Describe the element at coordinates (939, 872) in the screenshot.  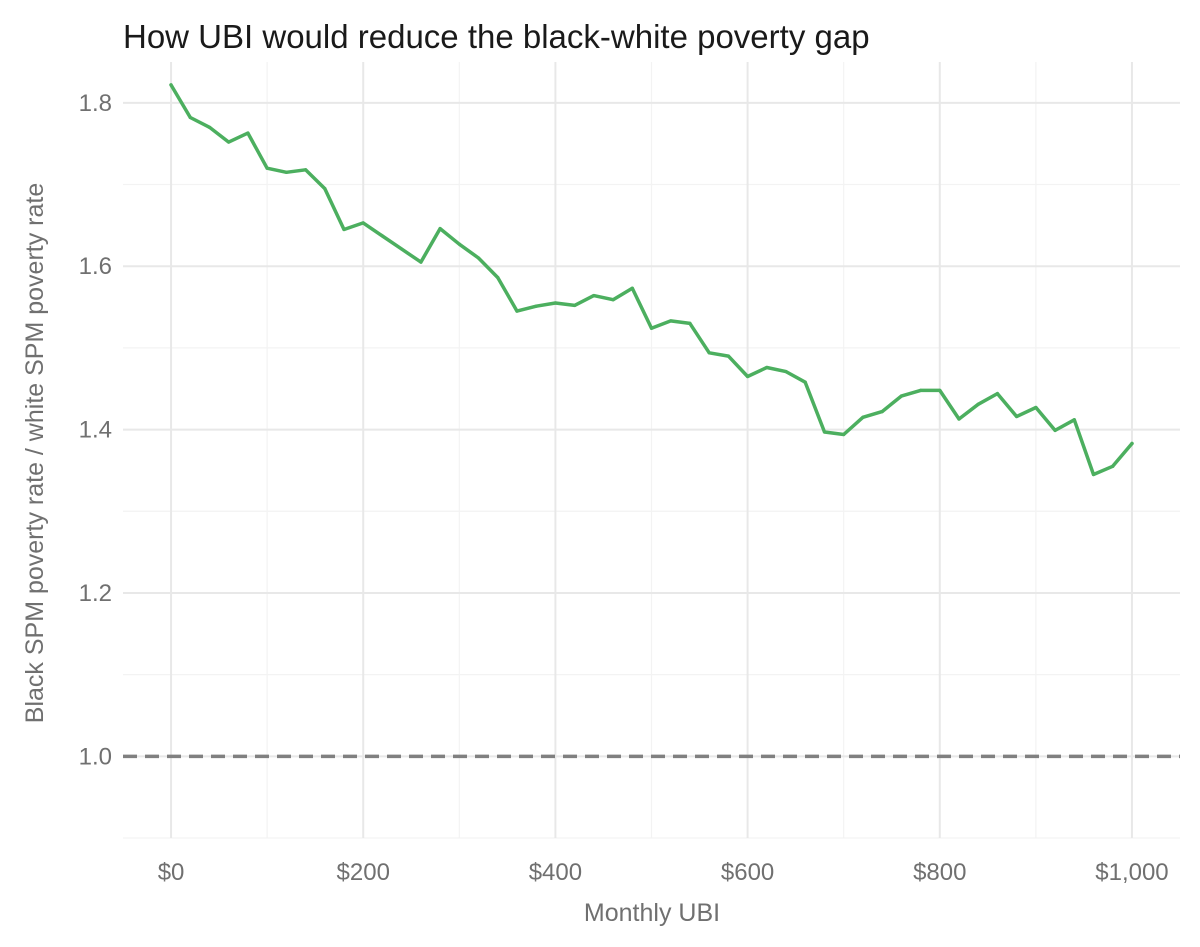
I see `x-tick-label: $800` at that location.